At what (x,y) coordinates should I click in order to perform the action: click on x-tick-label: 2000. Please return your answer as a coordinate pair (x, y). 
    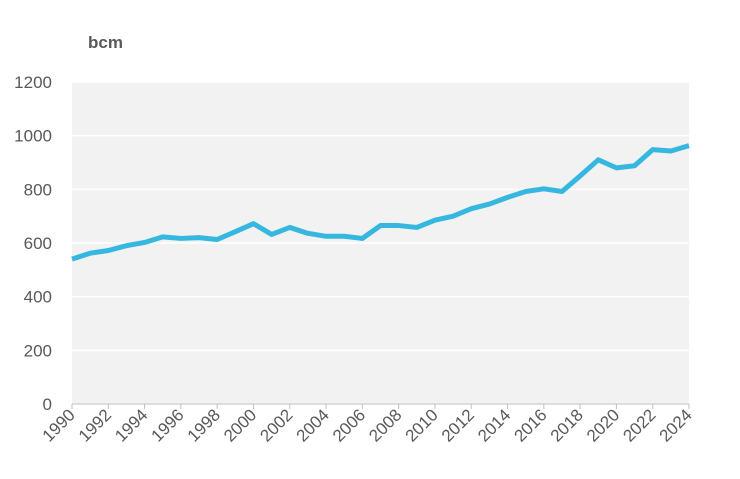
    Looking at the image, I should click on (240, 425).